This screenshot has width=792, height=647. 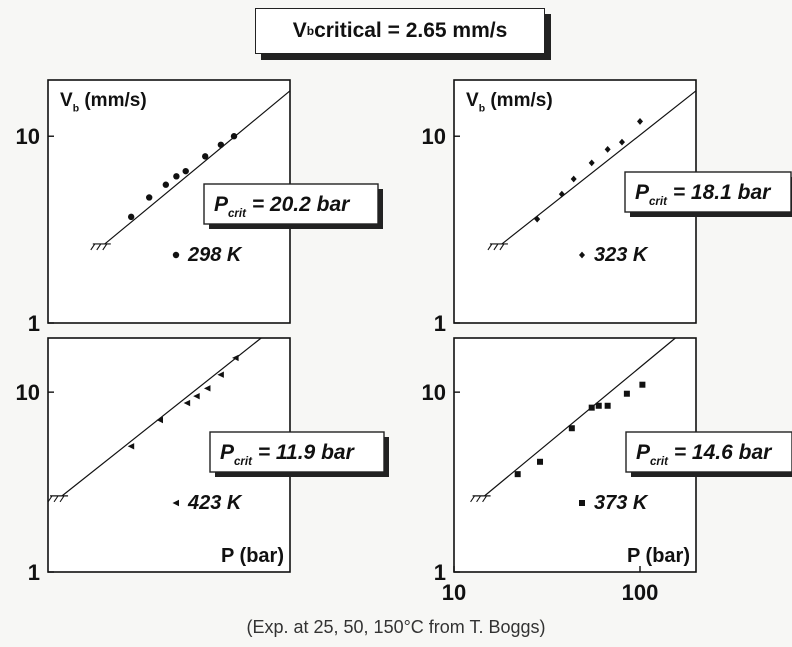 What do you see at coordinates (299, 30) in the screenshot?
I see `header-symbol: V` at bounding box center [299, 30].